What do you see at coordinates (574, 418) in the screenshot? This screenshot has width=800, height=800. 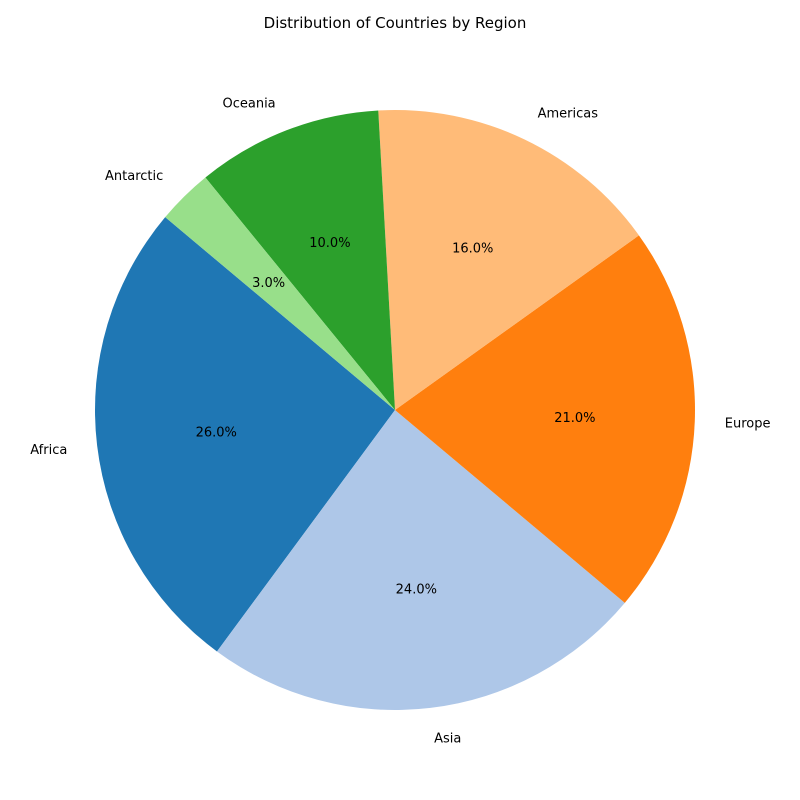 I see `pct-label-europe: 21.0%` at bounding box center [574, 418].